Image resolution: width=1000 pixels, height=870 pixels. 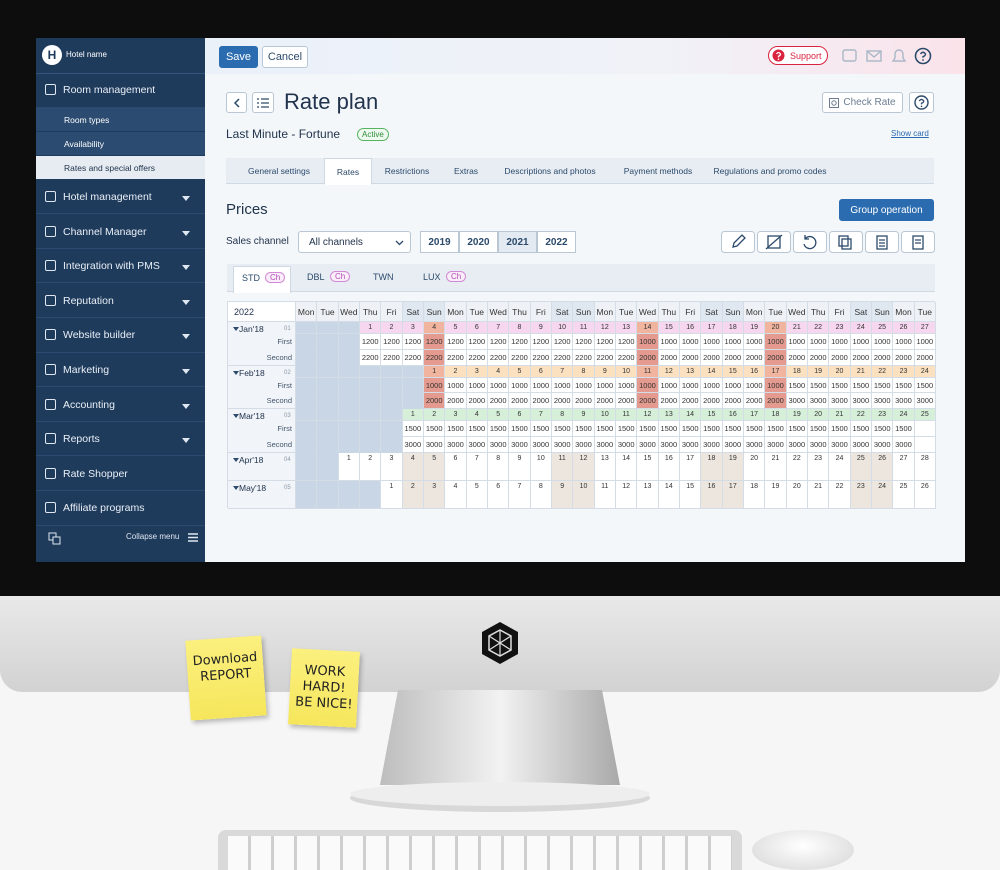 What do you see at coordinates (104, 508) in the screenshot?
I see `menu-label: Affiliate programs` at bounding box center [104, 508].